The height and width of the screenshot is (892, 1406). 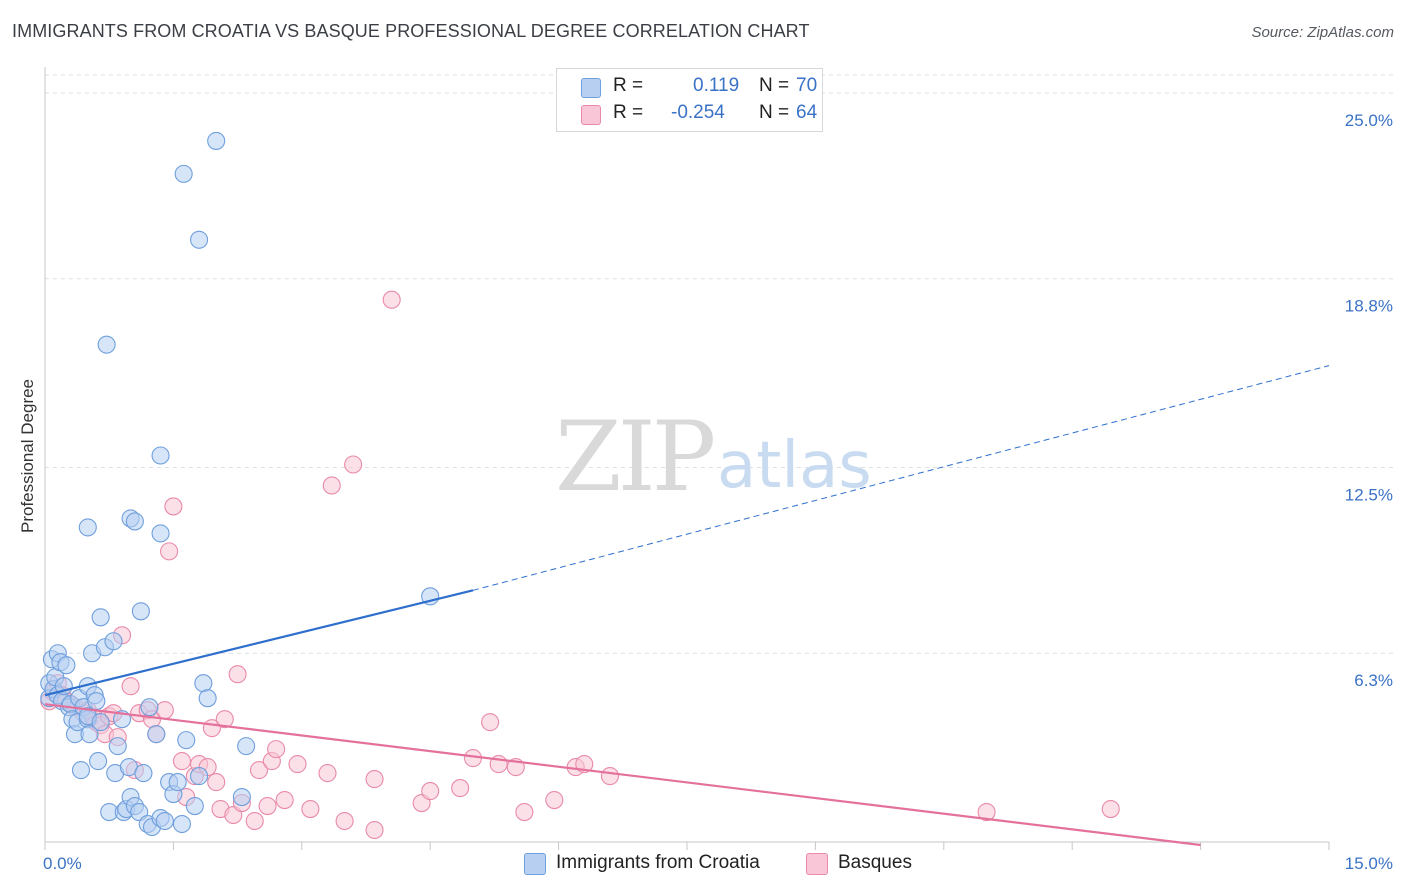 I want to click on watermark-atlas: atlas, so click(x=794, y=466).